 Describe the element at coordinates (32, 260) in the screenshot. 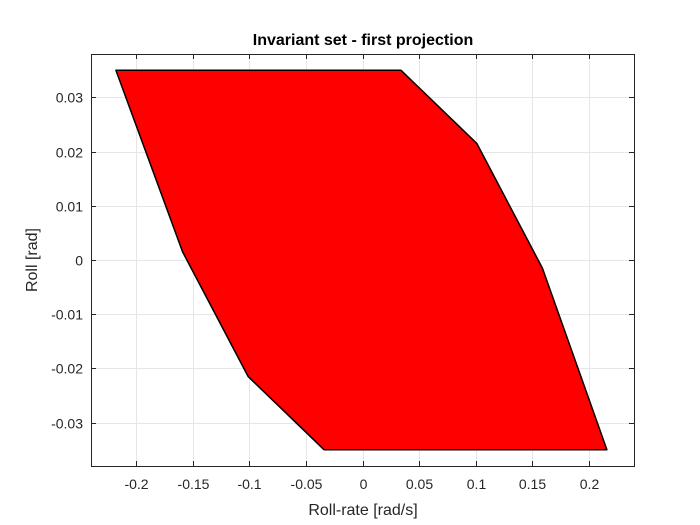

I see `y-axis-label: Roll [rad]` at that location.